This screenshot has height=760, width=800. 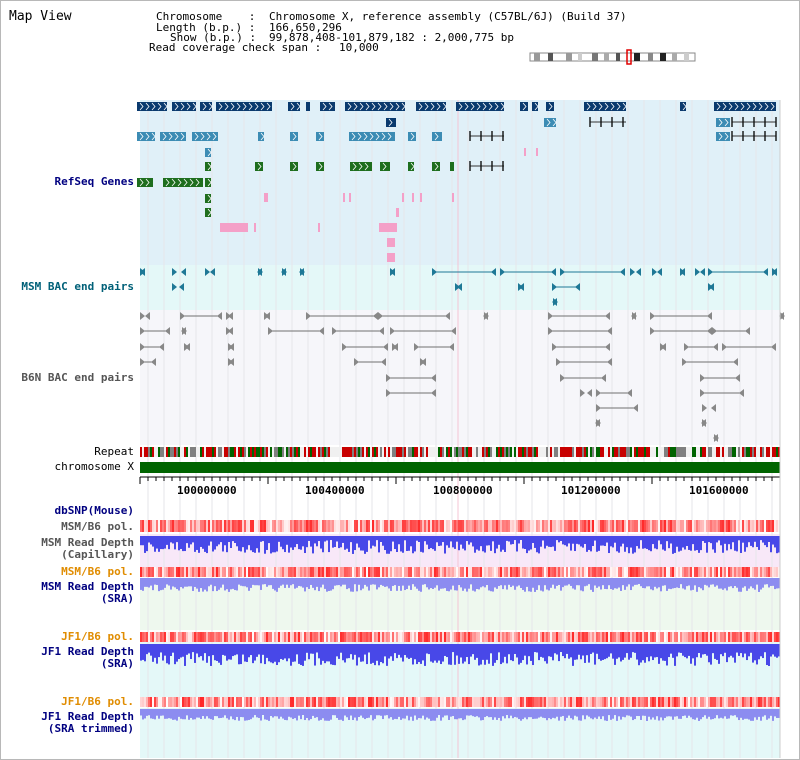 What do you see at coordinates (87, 542) in the screenshot?
I see `msm-depth-cap-label-1: MSM Read Depth` at bounding box center [87, 542].